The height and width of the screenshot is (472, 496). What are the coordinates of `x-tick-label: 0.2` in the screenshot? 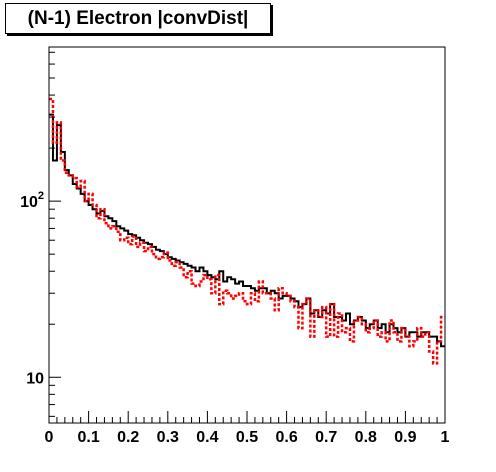 It's located at (128, 437).